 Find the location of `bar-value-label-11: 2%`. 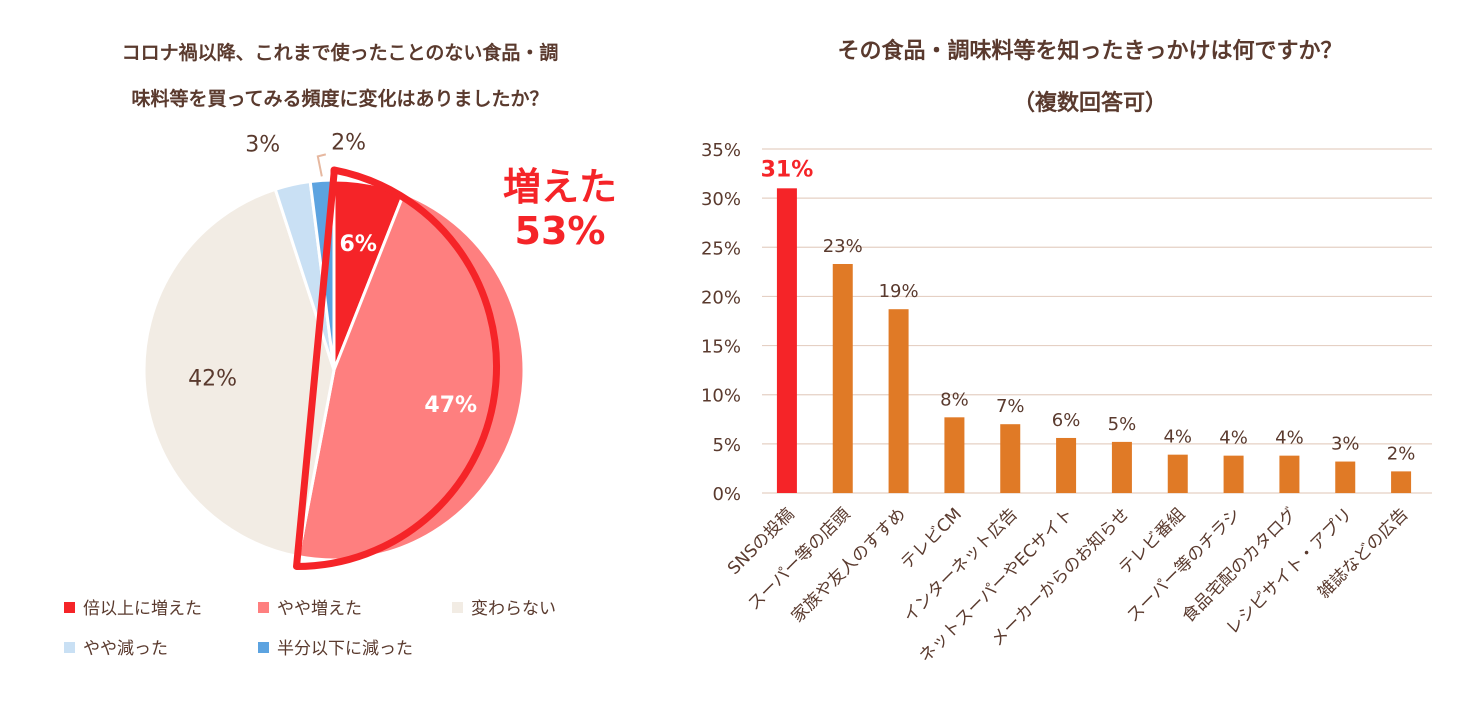

bar-value-label-11: 2% is located at coordinates (1401, 453).